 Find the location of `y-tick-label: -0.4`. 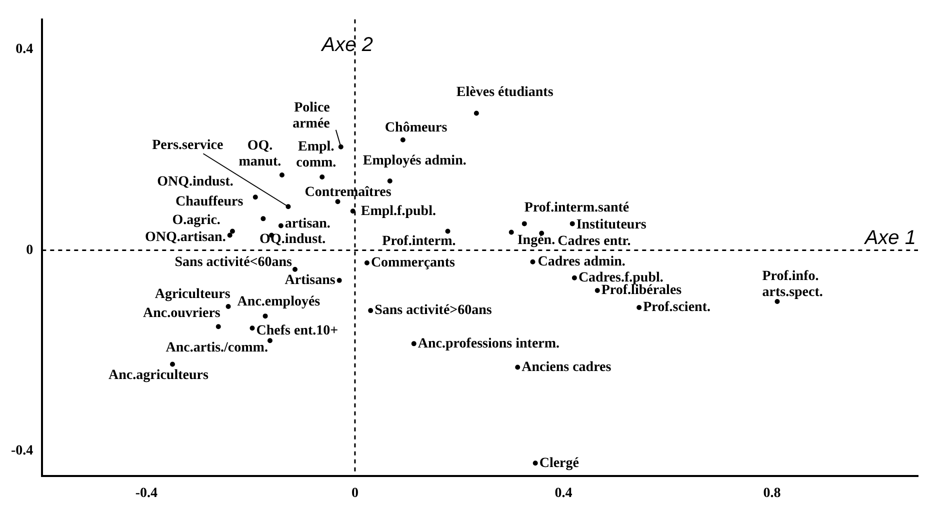

y-tick-label: -0.4 is located at coordinates (22, 451).